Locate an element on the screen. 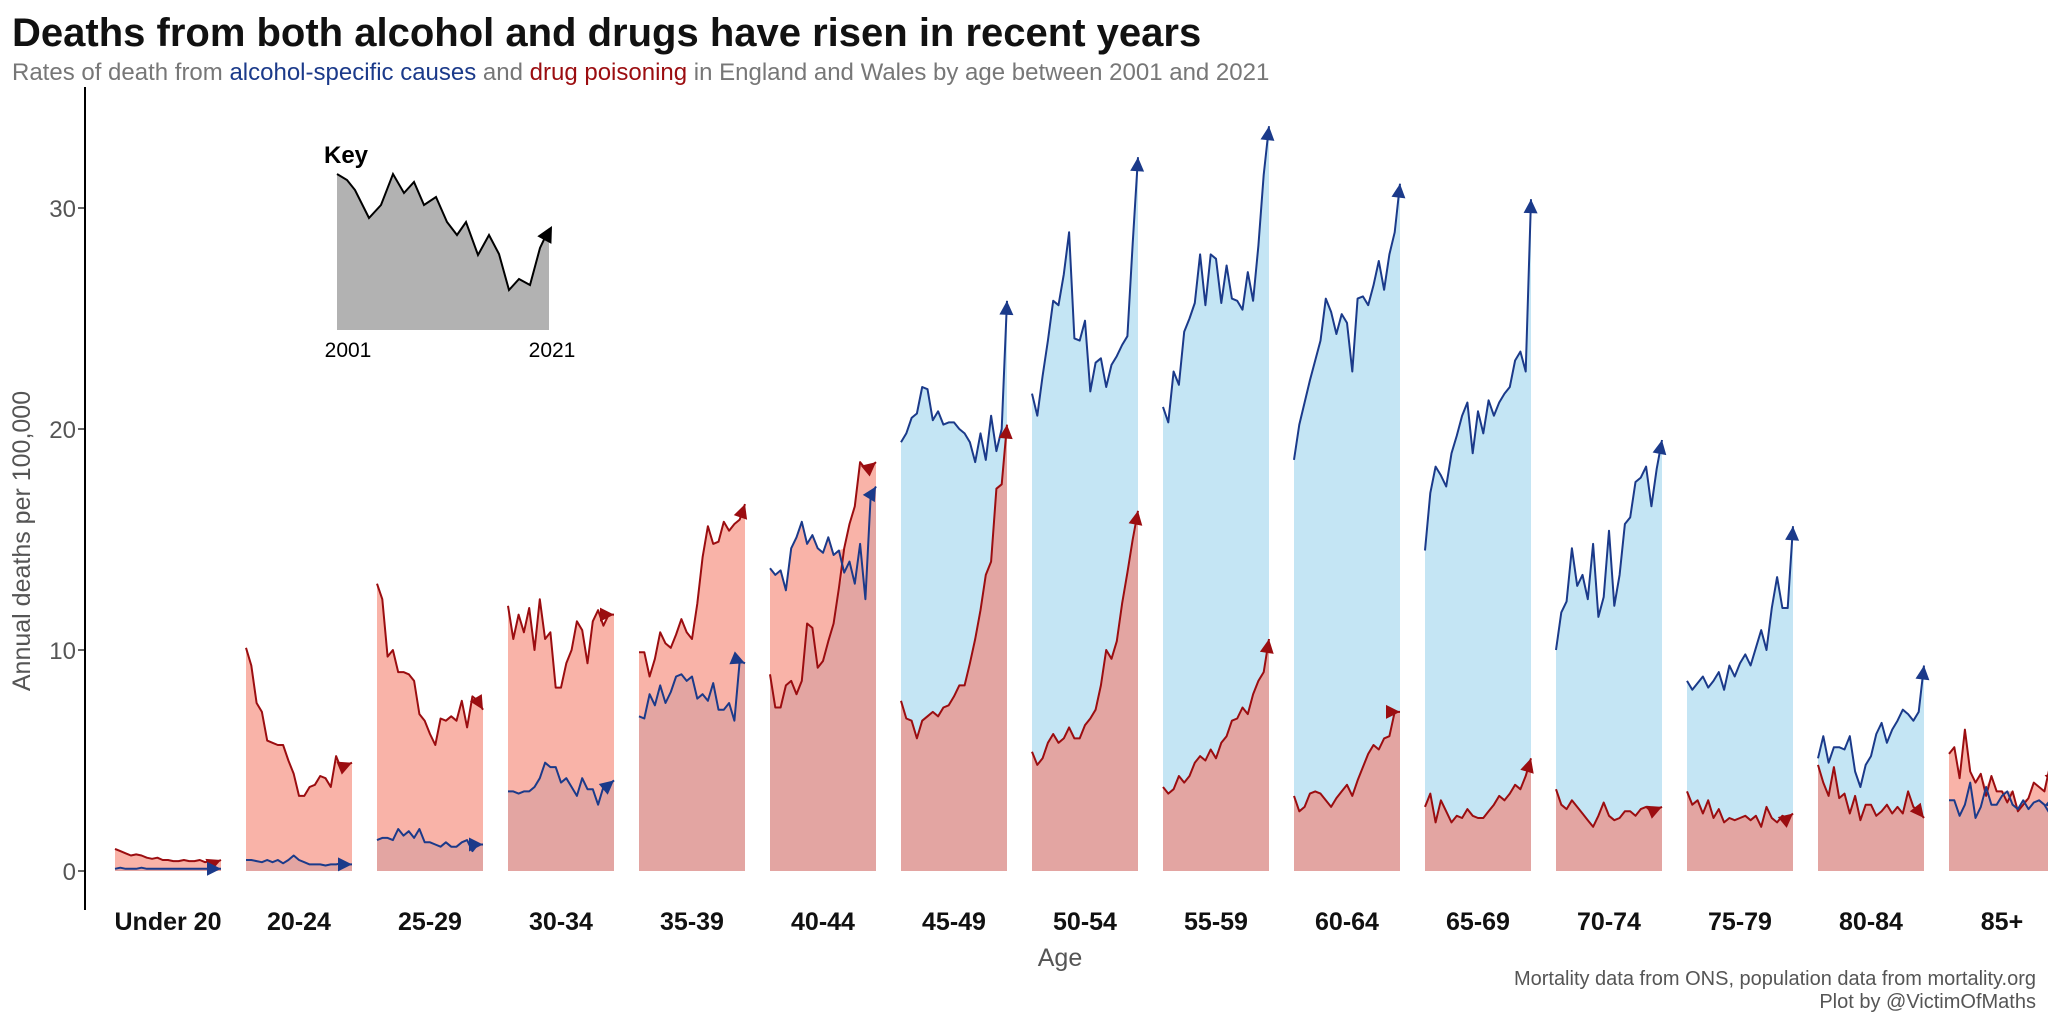 Image resolution: width=2048 pixels, height=1024 pixels. y-axis-ticks: 0 10 20 30 is located at coordinates (67, 541).